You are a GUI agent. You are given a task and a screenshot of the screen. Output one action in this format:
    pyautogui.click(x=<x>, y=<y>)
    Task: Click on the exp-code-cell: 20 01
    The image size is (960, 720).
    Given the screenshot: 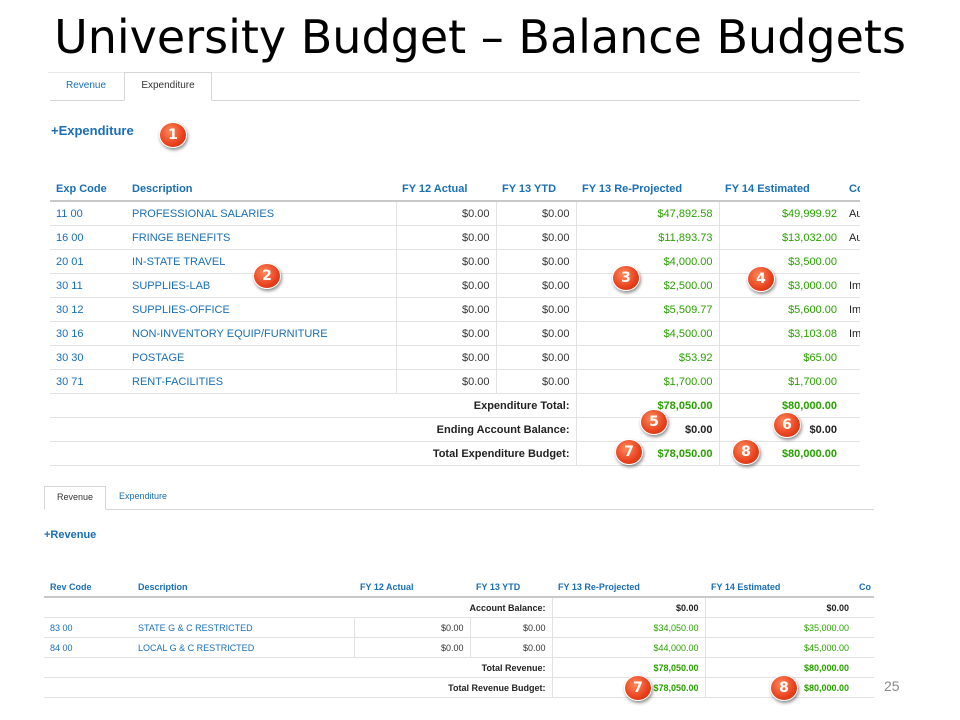 What is the action you would take?
    pyautogui.click(x=88, y=261)
    